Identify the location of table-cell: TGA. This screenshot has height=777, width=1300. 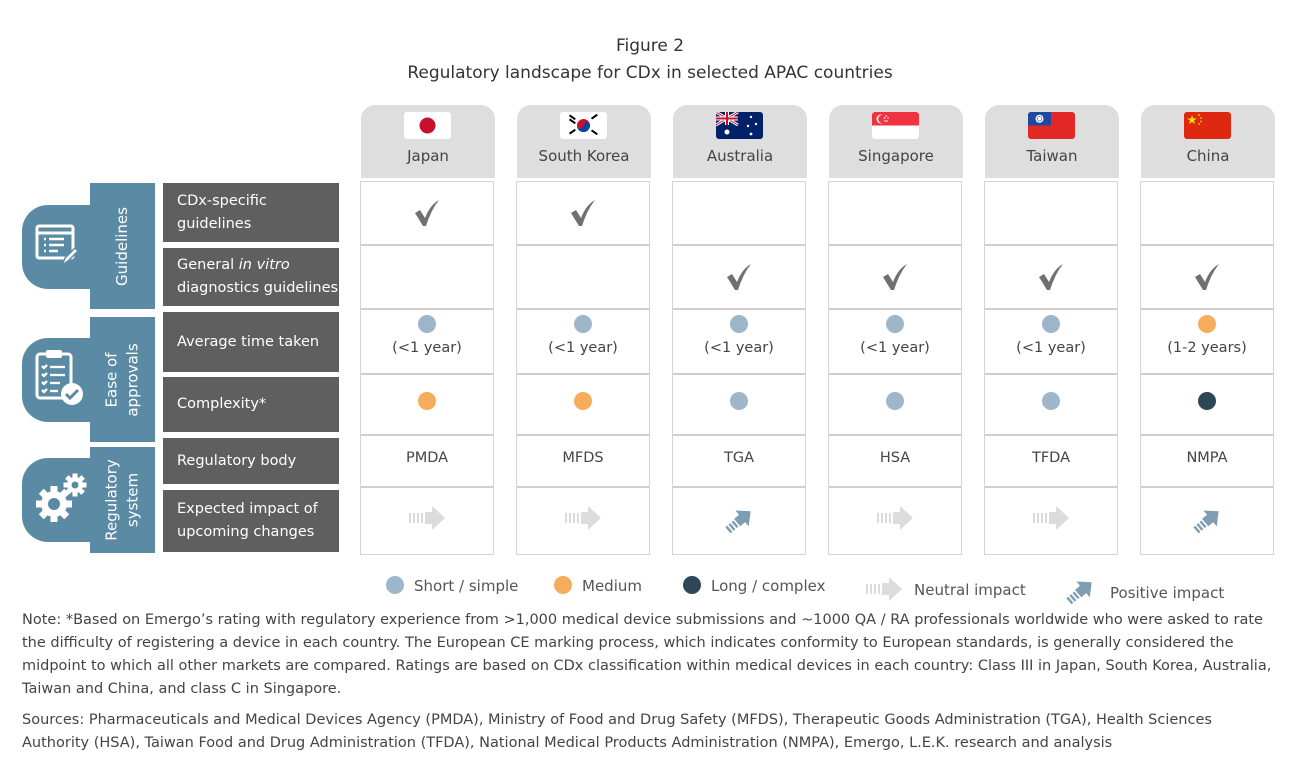
(739, 462).